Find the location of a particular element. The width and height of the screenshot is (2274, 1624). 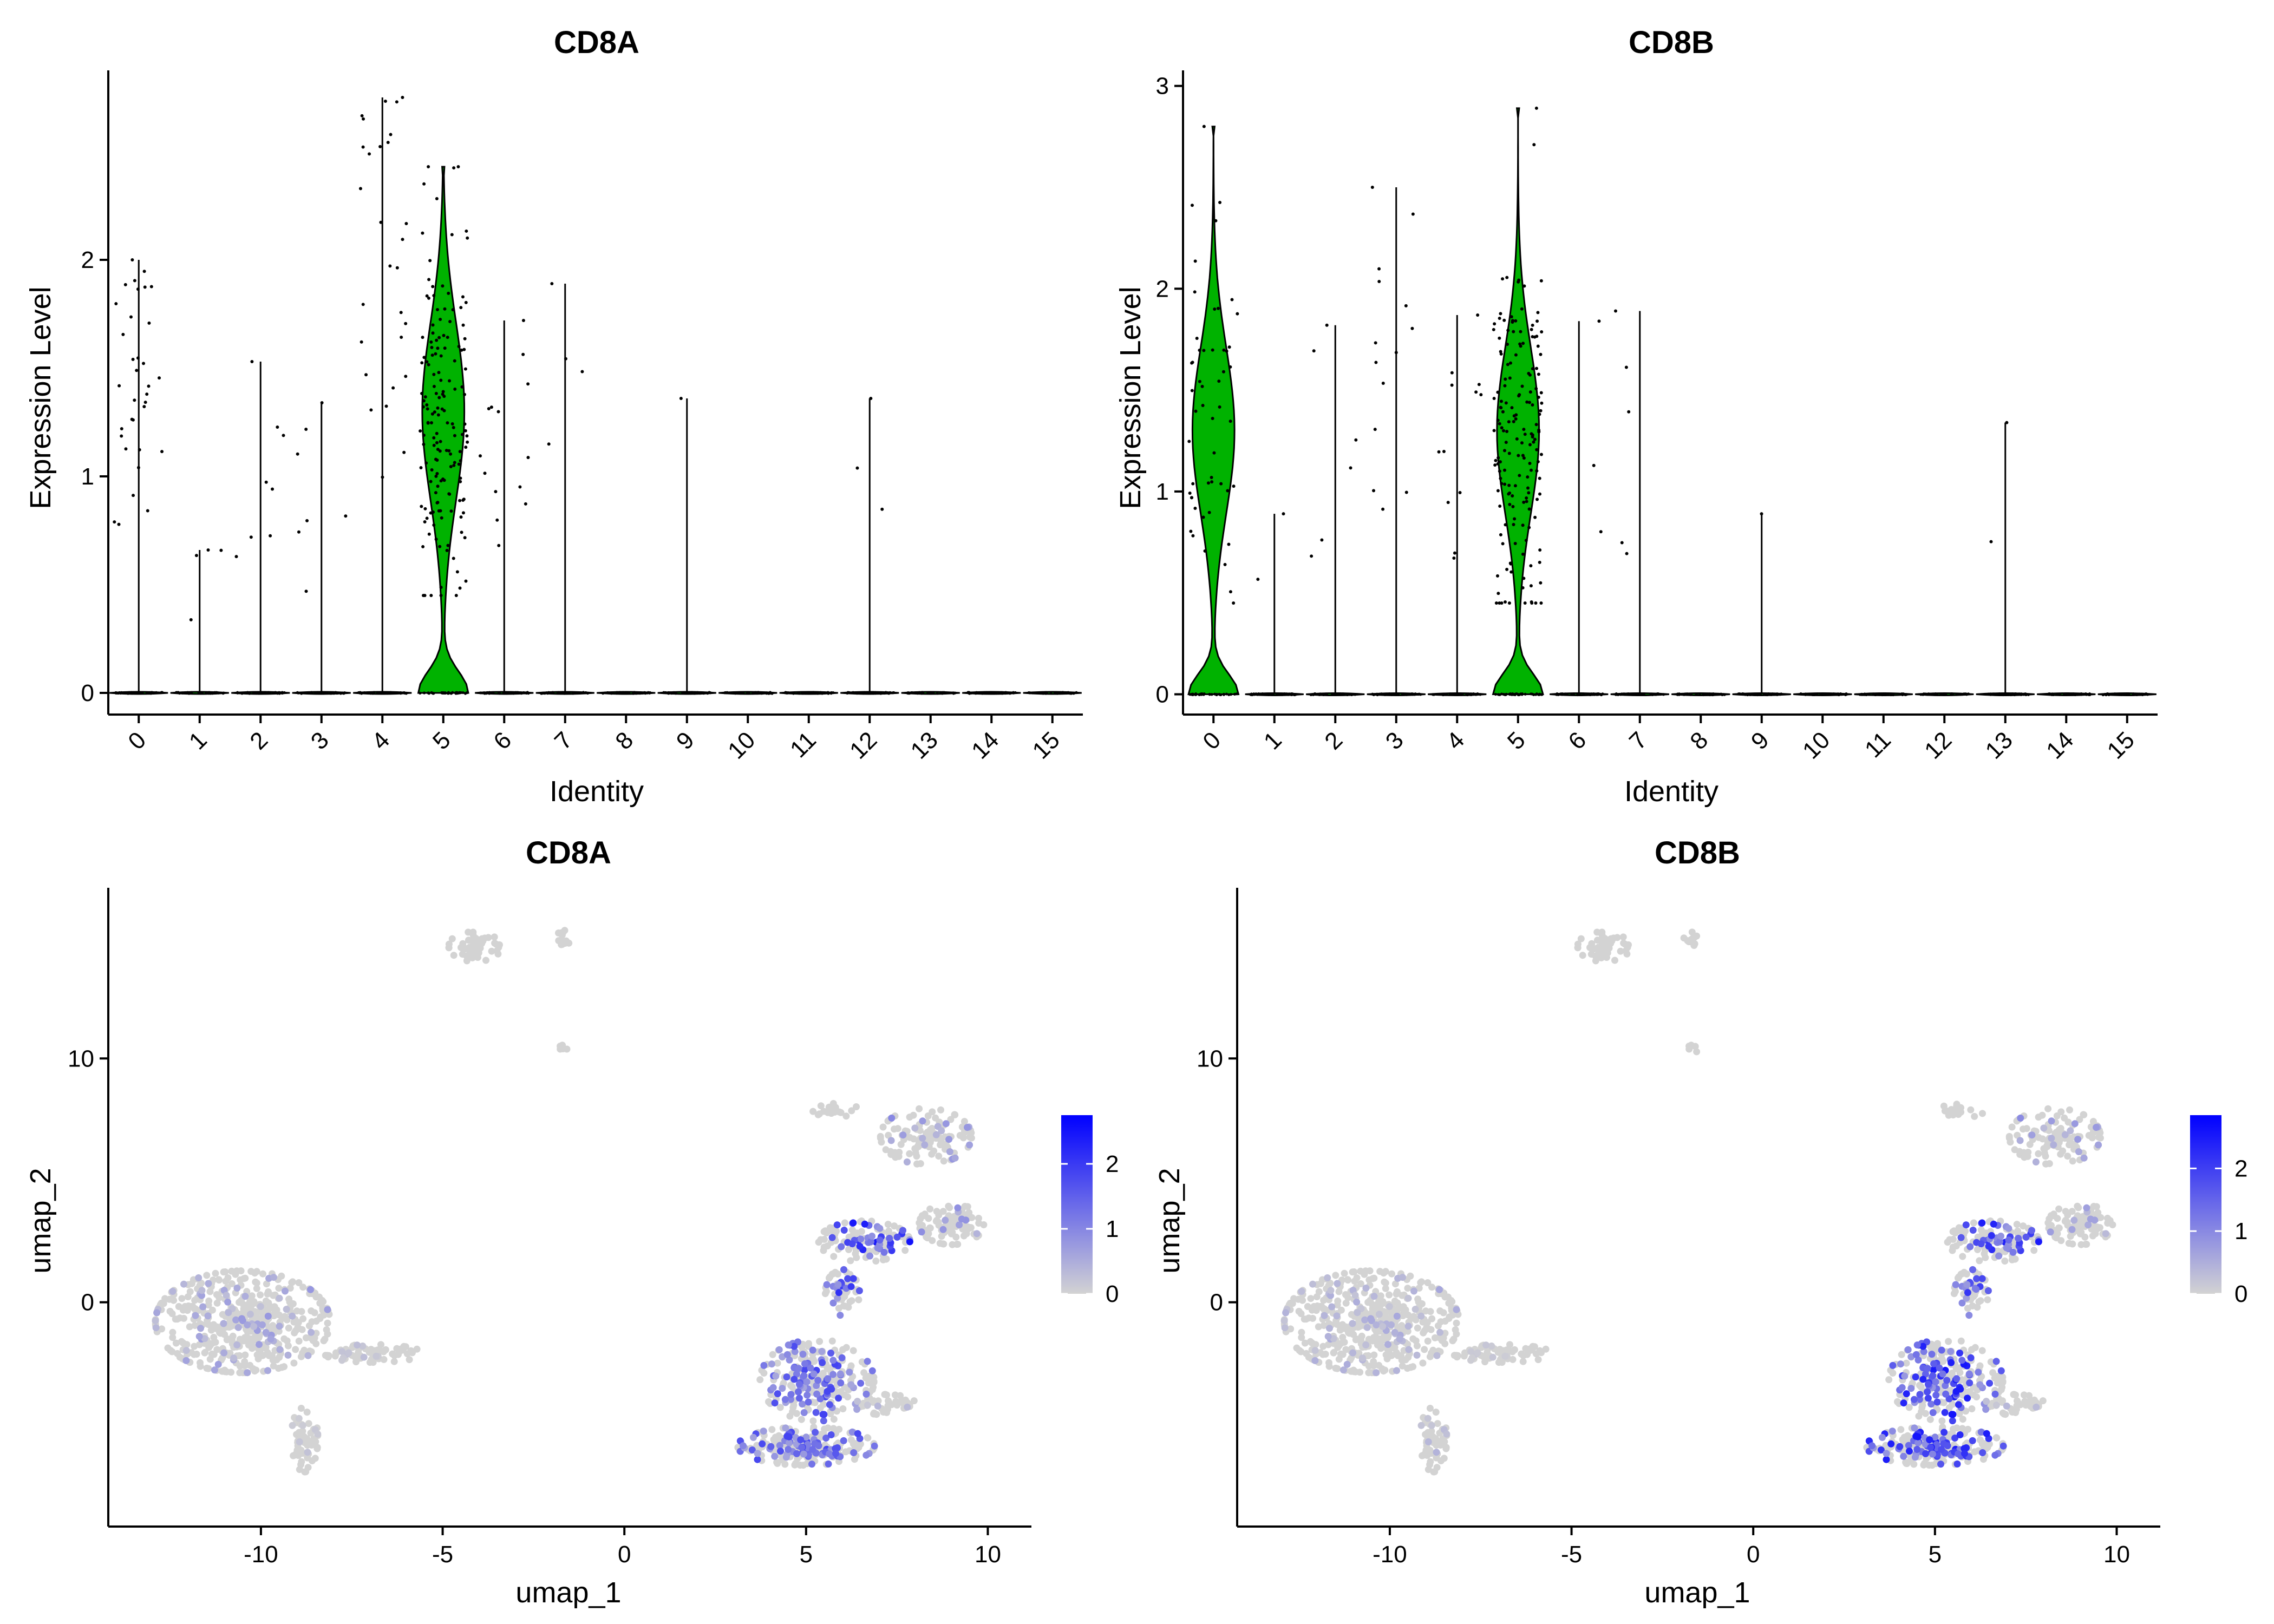

x-tick-label: 5 is located at coordinates (1936, 1554).